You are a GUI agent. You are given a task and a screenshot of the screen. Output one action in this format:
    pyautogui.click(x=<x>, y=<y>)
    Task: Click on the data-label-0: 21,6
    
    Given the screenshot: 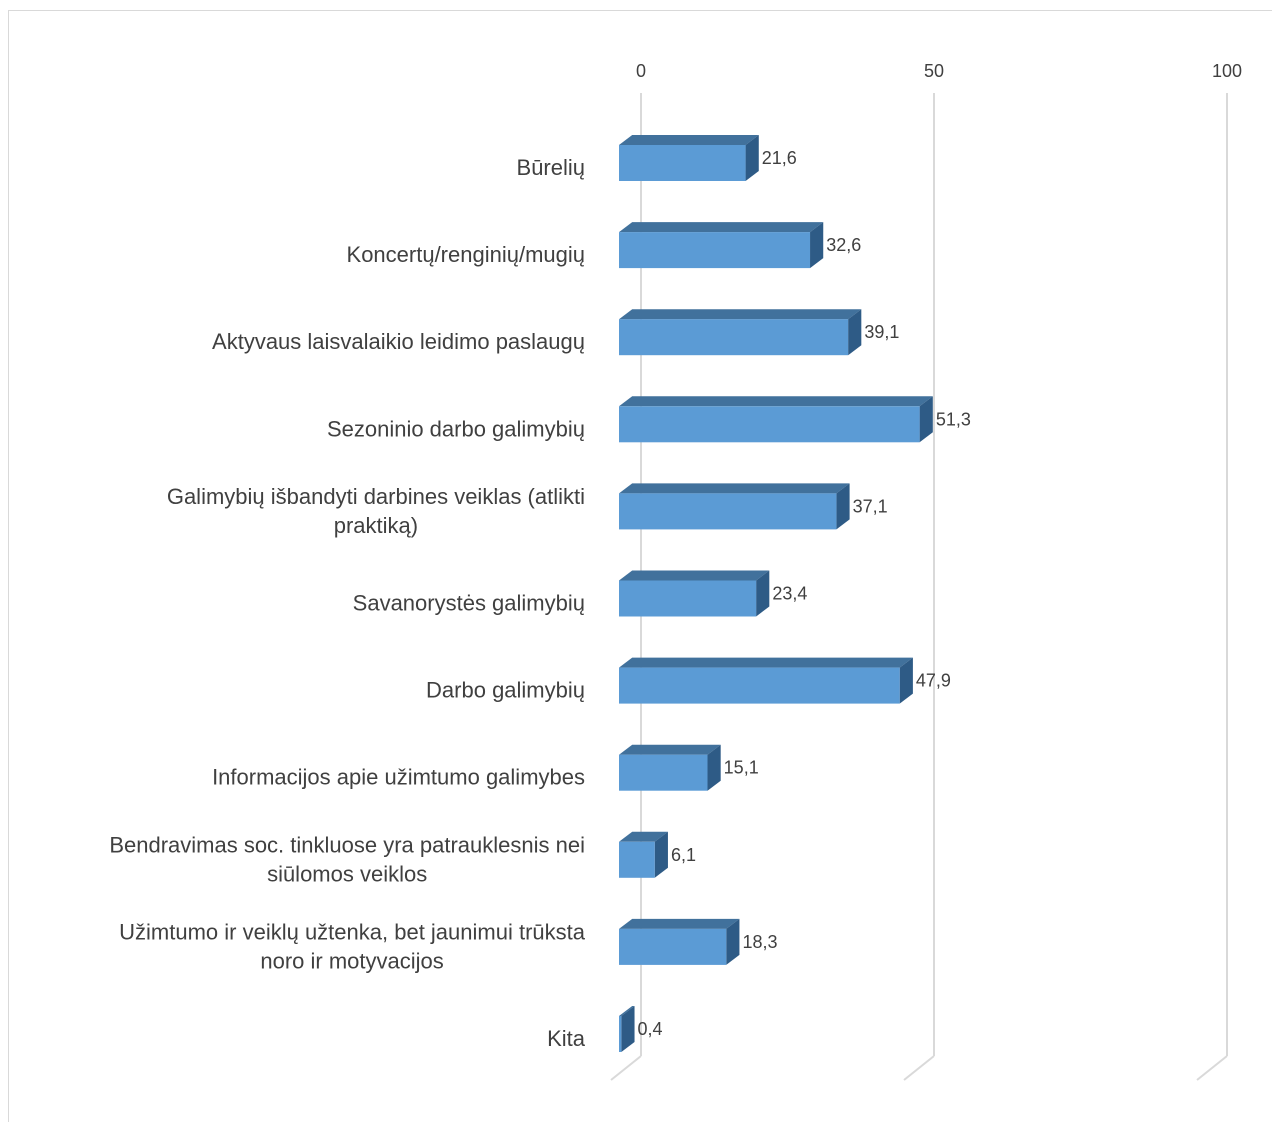 What is the action you would take?
    pyautogui.click(x=779, y=158)
    